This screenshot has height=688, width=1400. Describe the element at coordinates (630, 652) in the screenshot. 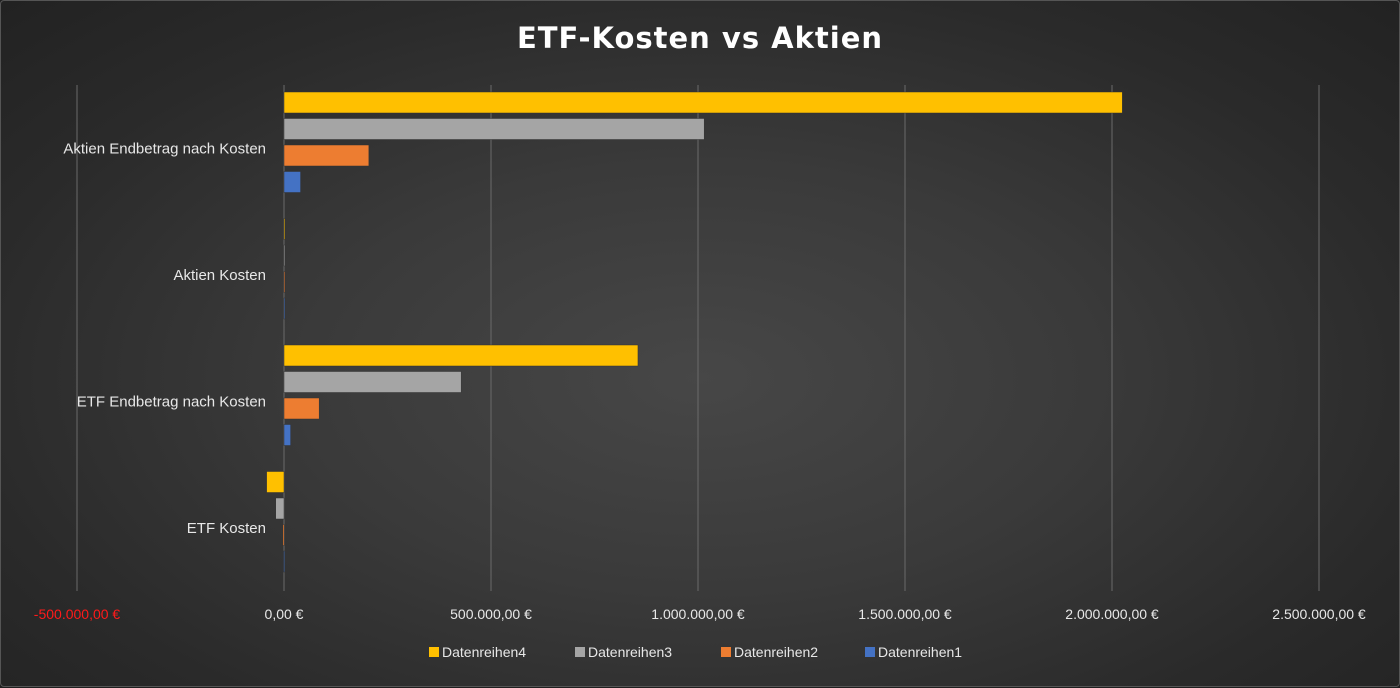

I see `legend-label: Datenreihen3` at that location.